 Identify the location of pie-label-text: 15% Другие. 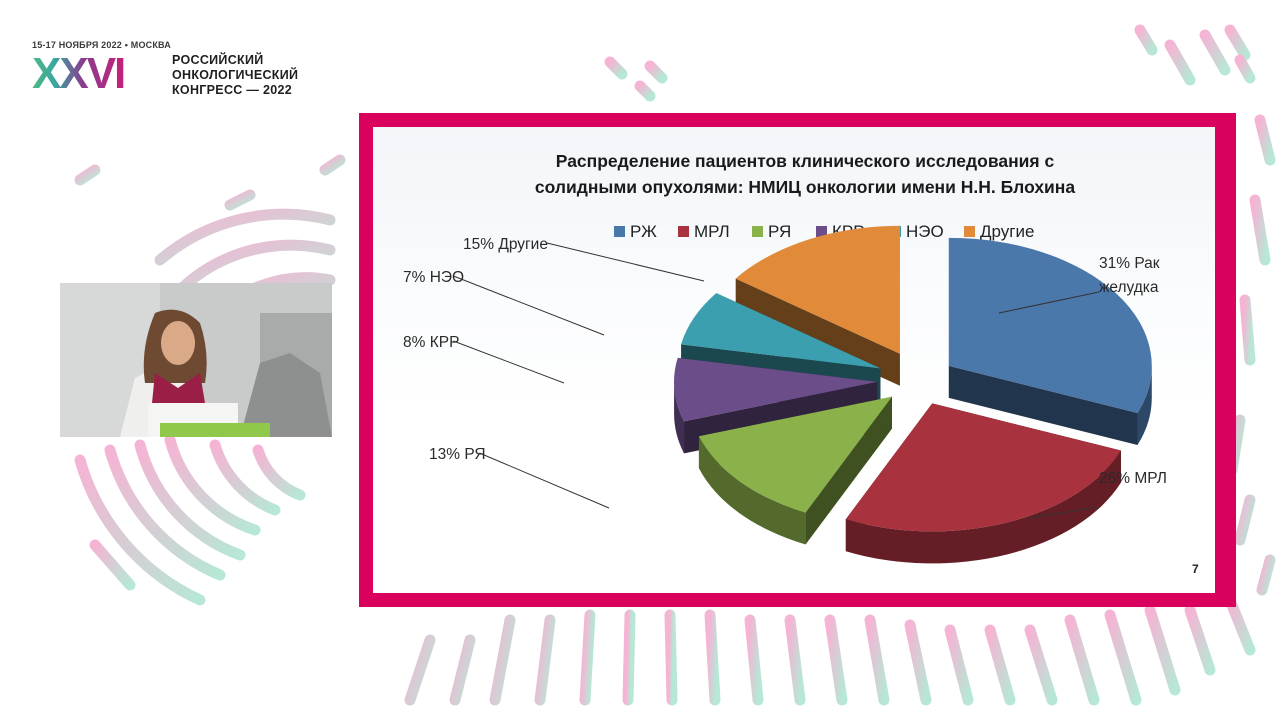
(505, 244).